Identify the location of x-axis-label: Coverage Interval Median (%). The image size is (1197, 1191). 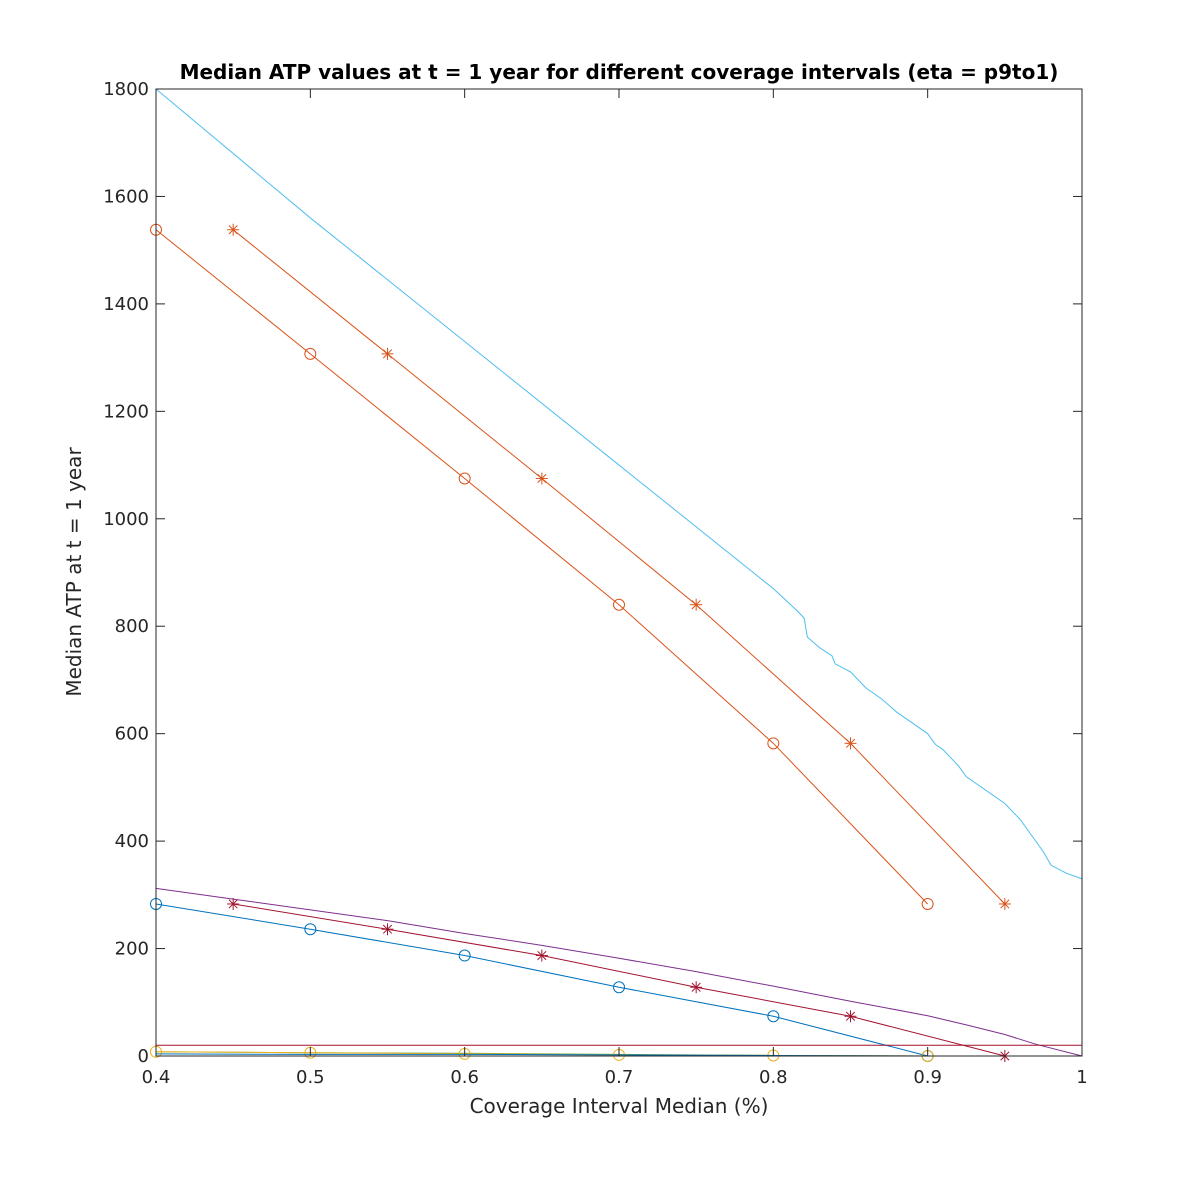
(619, 1106).